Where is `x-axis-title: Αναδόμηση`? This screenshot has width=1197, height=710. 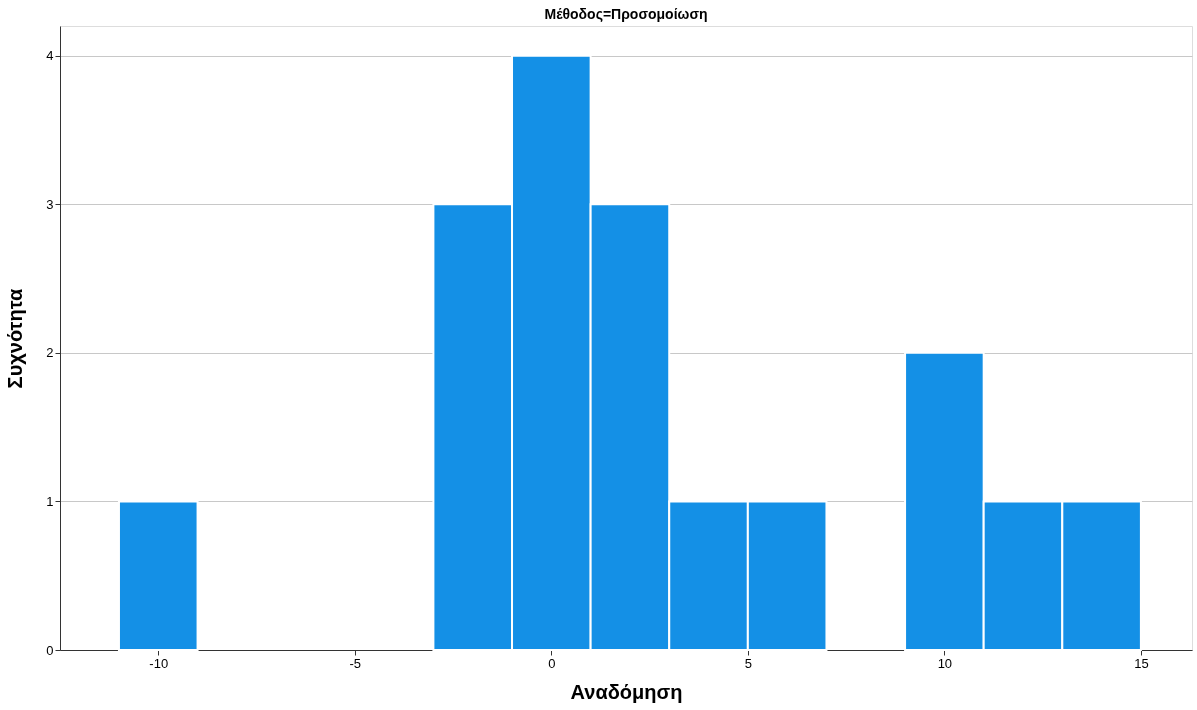 x-axis-title: Αναδόμηση is located at coordinates (626, 691).